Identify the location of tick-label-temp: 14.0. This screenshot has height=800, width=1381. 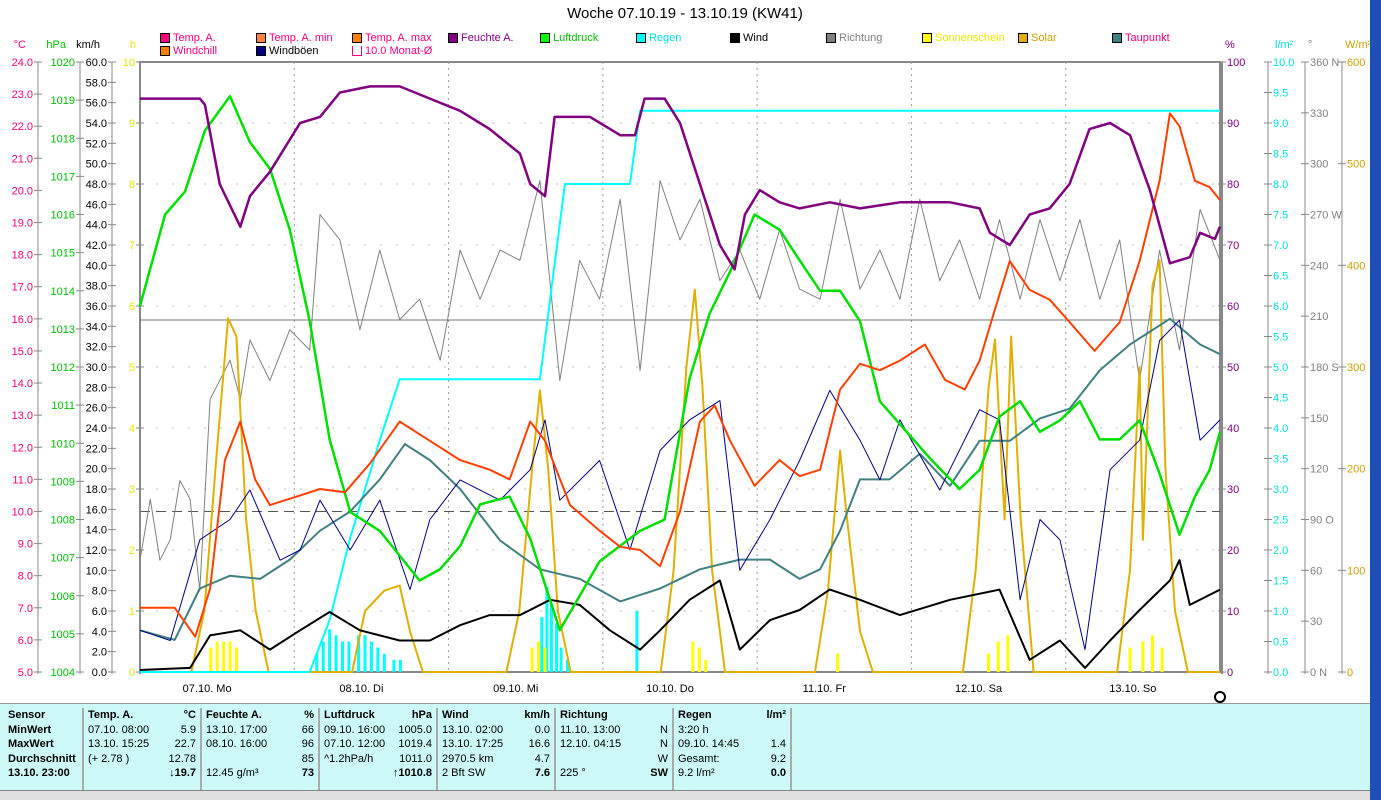
(22, 384).